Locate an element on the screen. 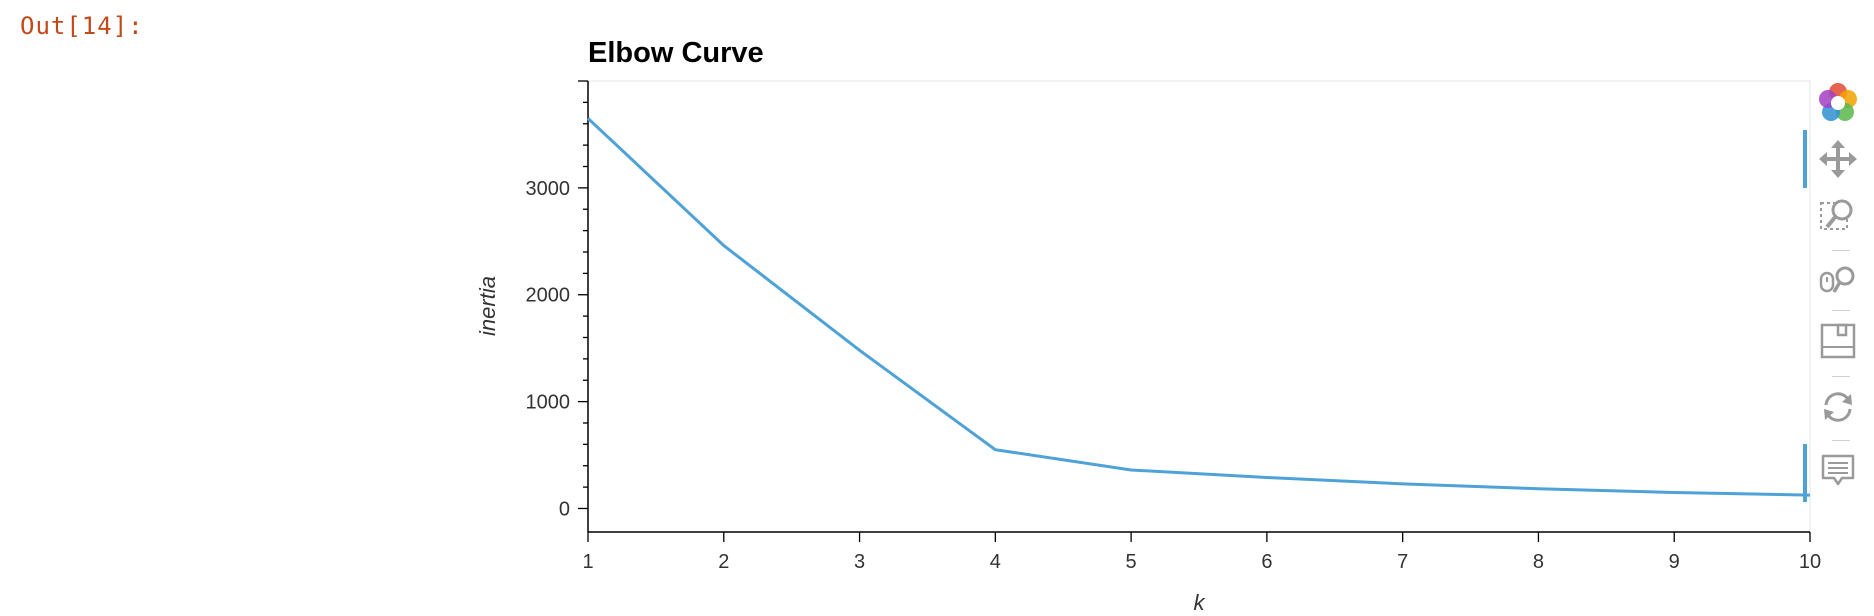  x-axis-label: k is located at coordinates (1200, 602).